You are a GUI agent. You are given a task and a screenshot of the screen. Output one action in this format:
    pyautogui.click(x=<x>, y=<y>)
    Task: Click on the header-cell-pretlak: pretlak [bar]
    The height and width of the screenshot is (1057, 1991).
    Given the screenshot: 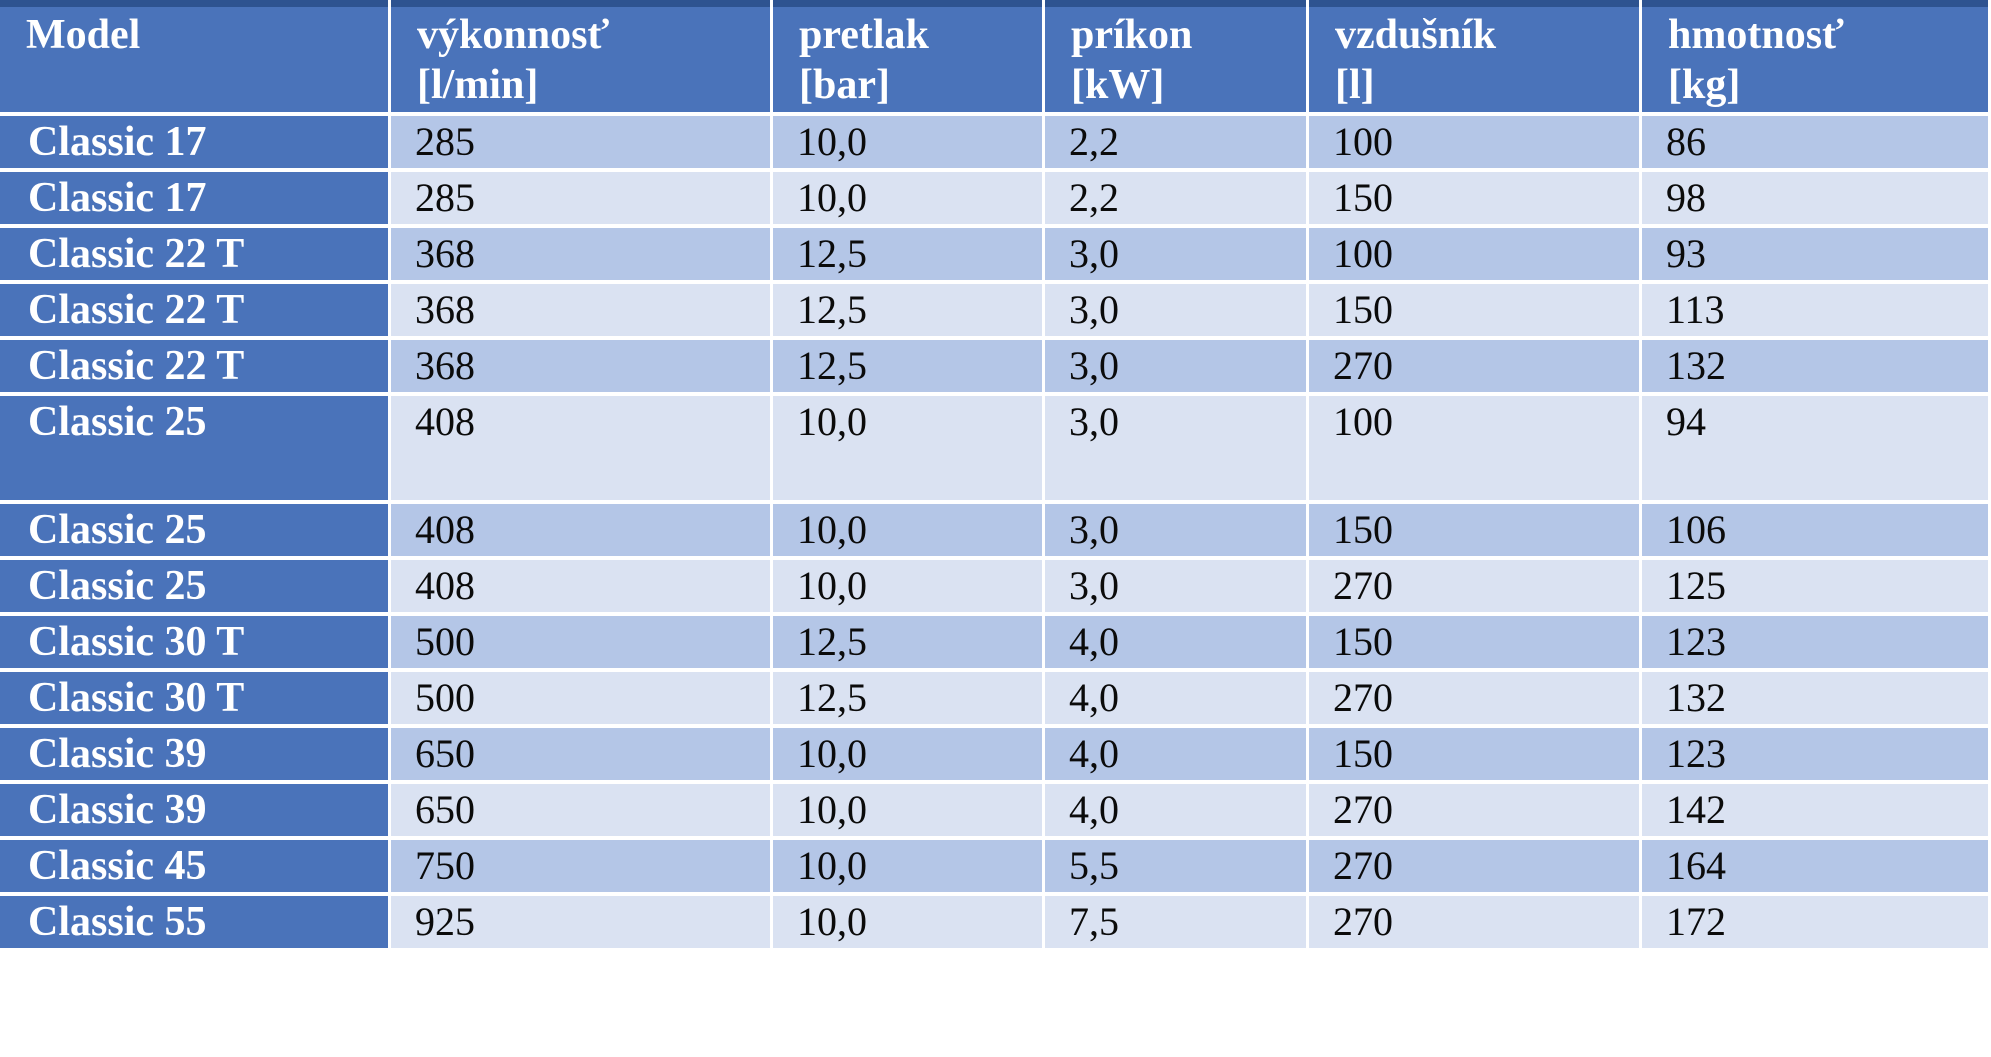 What is the action you would take?
    pyautogui.click(x=907, y=56)
    